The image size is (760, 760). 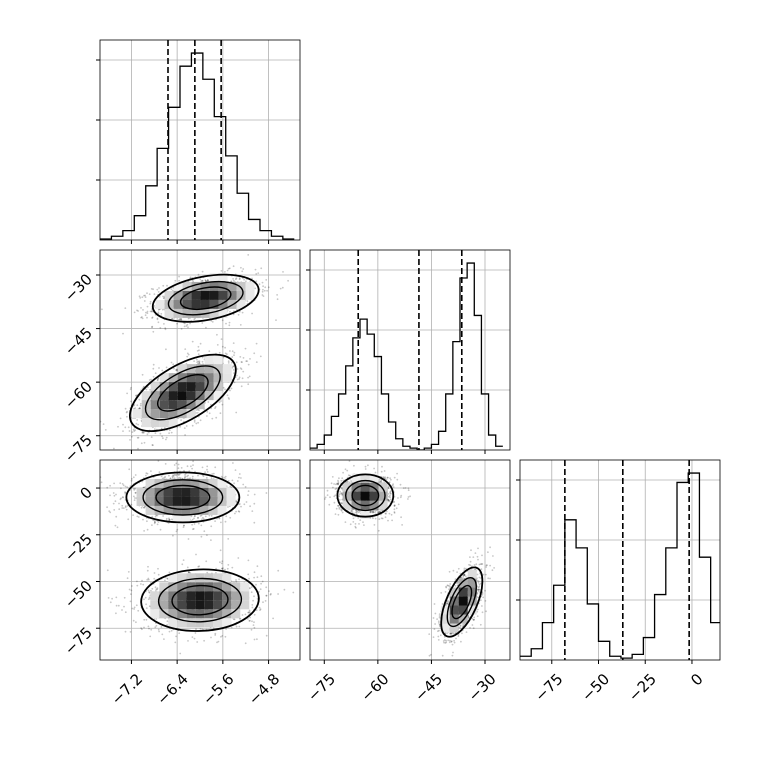 What do you see at coordinates (183, 497) in the screenshot?
I see `contour-line` at bounding box center [183, 497].